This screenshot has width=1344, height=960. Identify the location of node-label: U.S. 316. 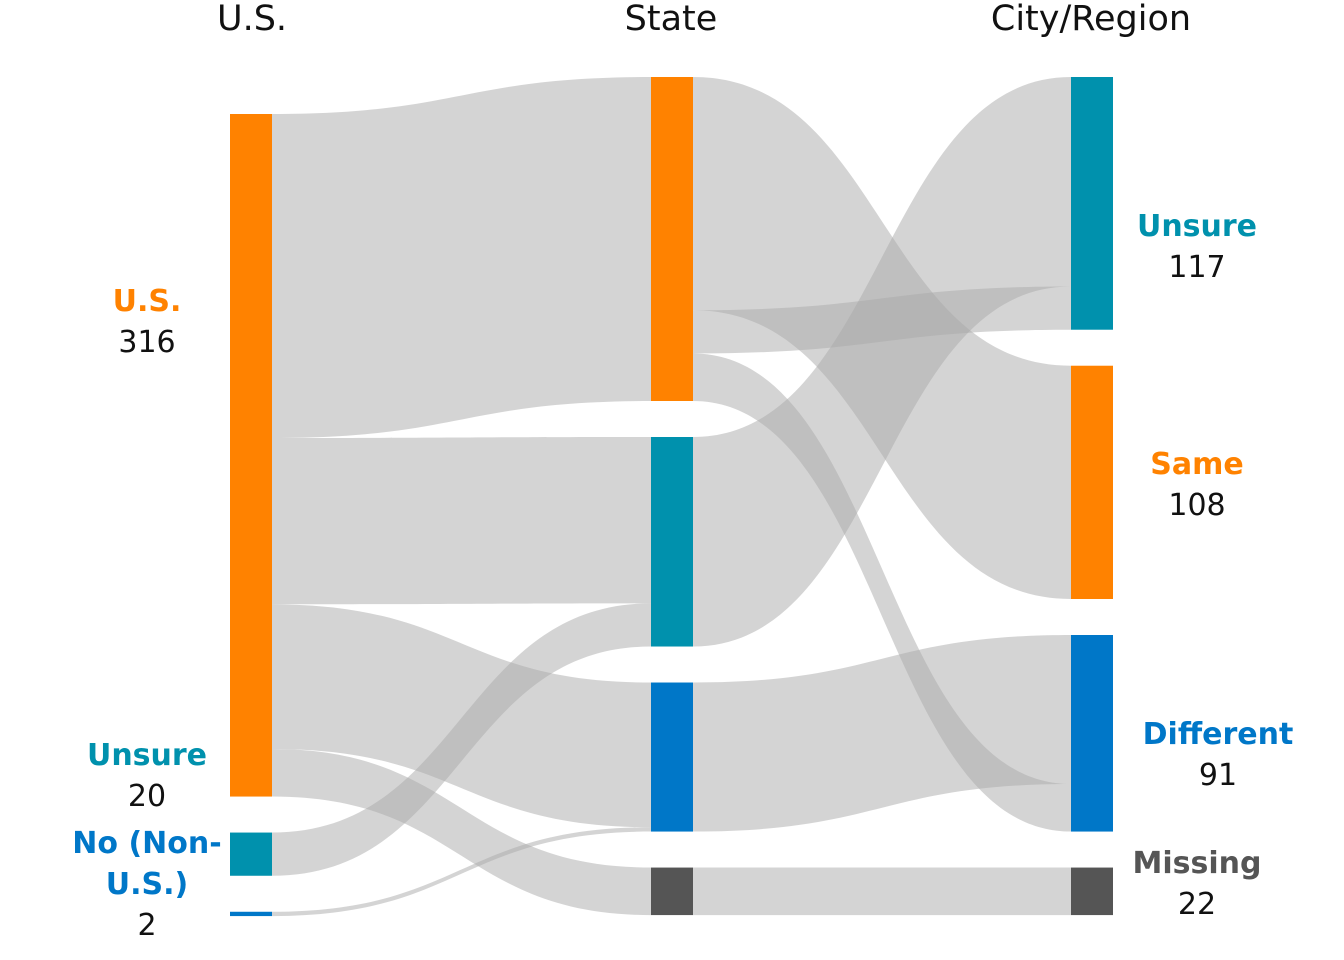
(147, 322).